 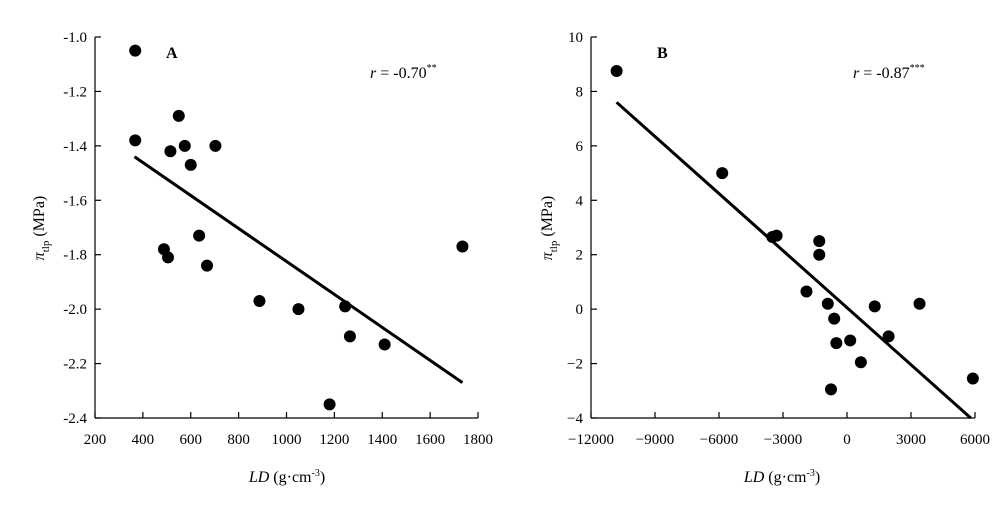 I want to click on panel-a-x-label-close: ), so click(x=322, y=477).